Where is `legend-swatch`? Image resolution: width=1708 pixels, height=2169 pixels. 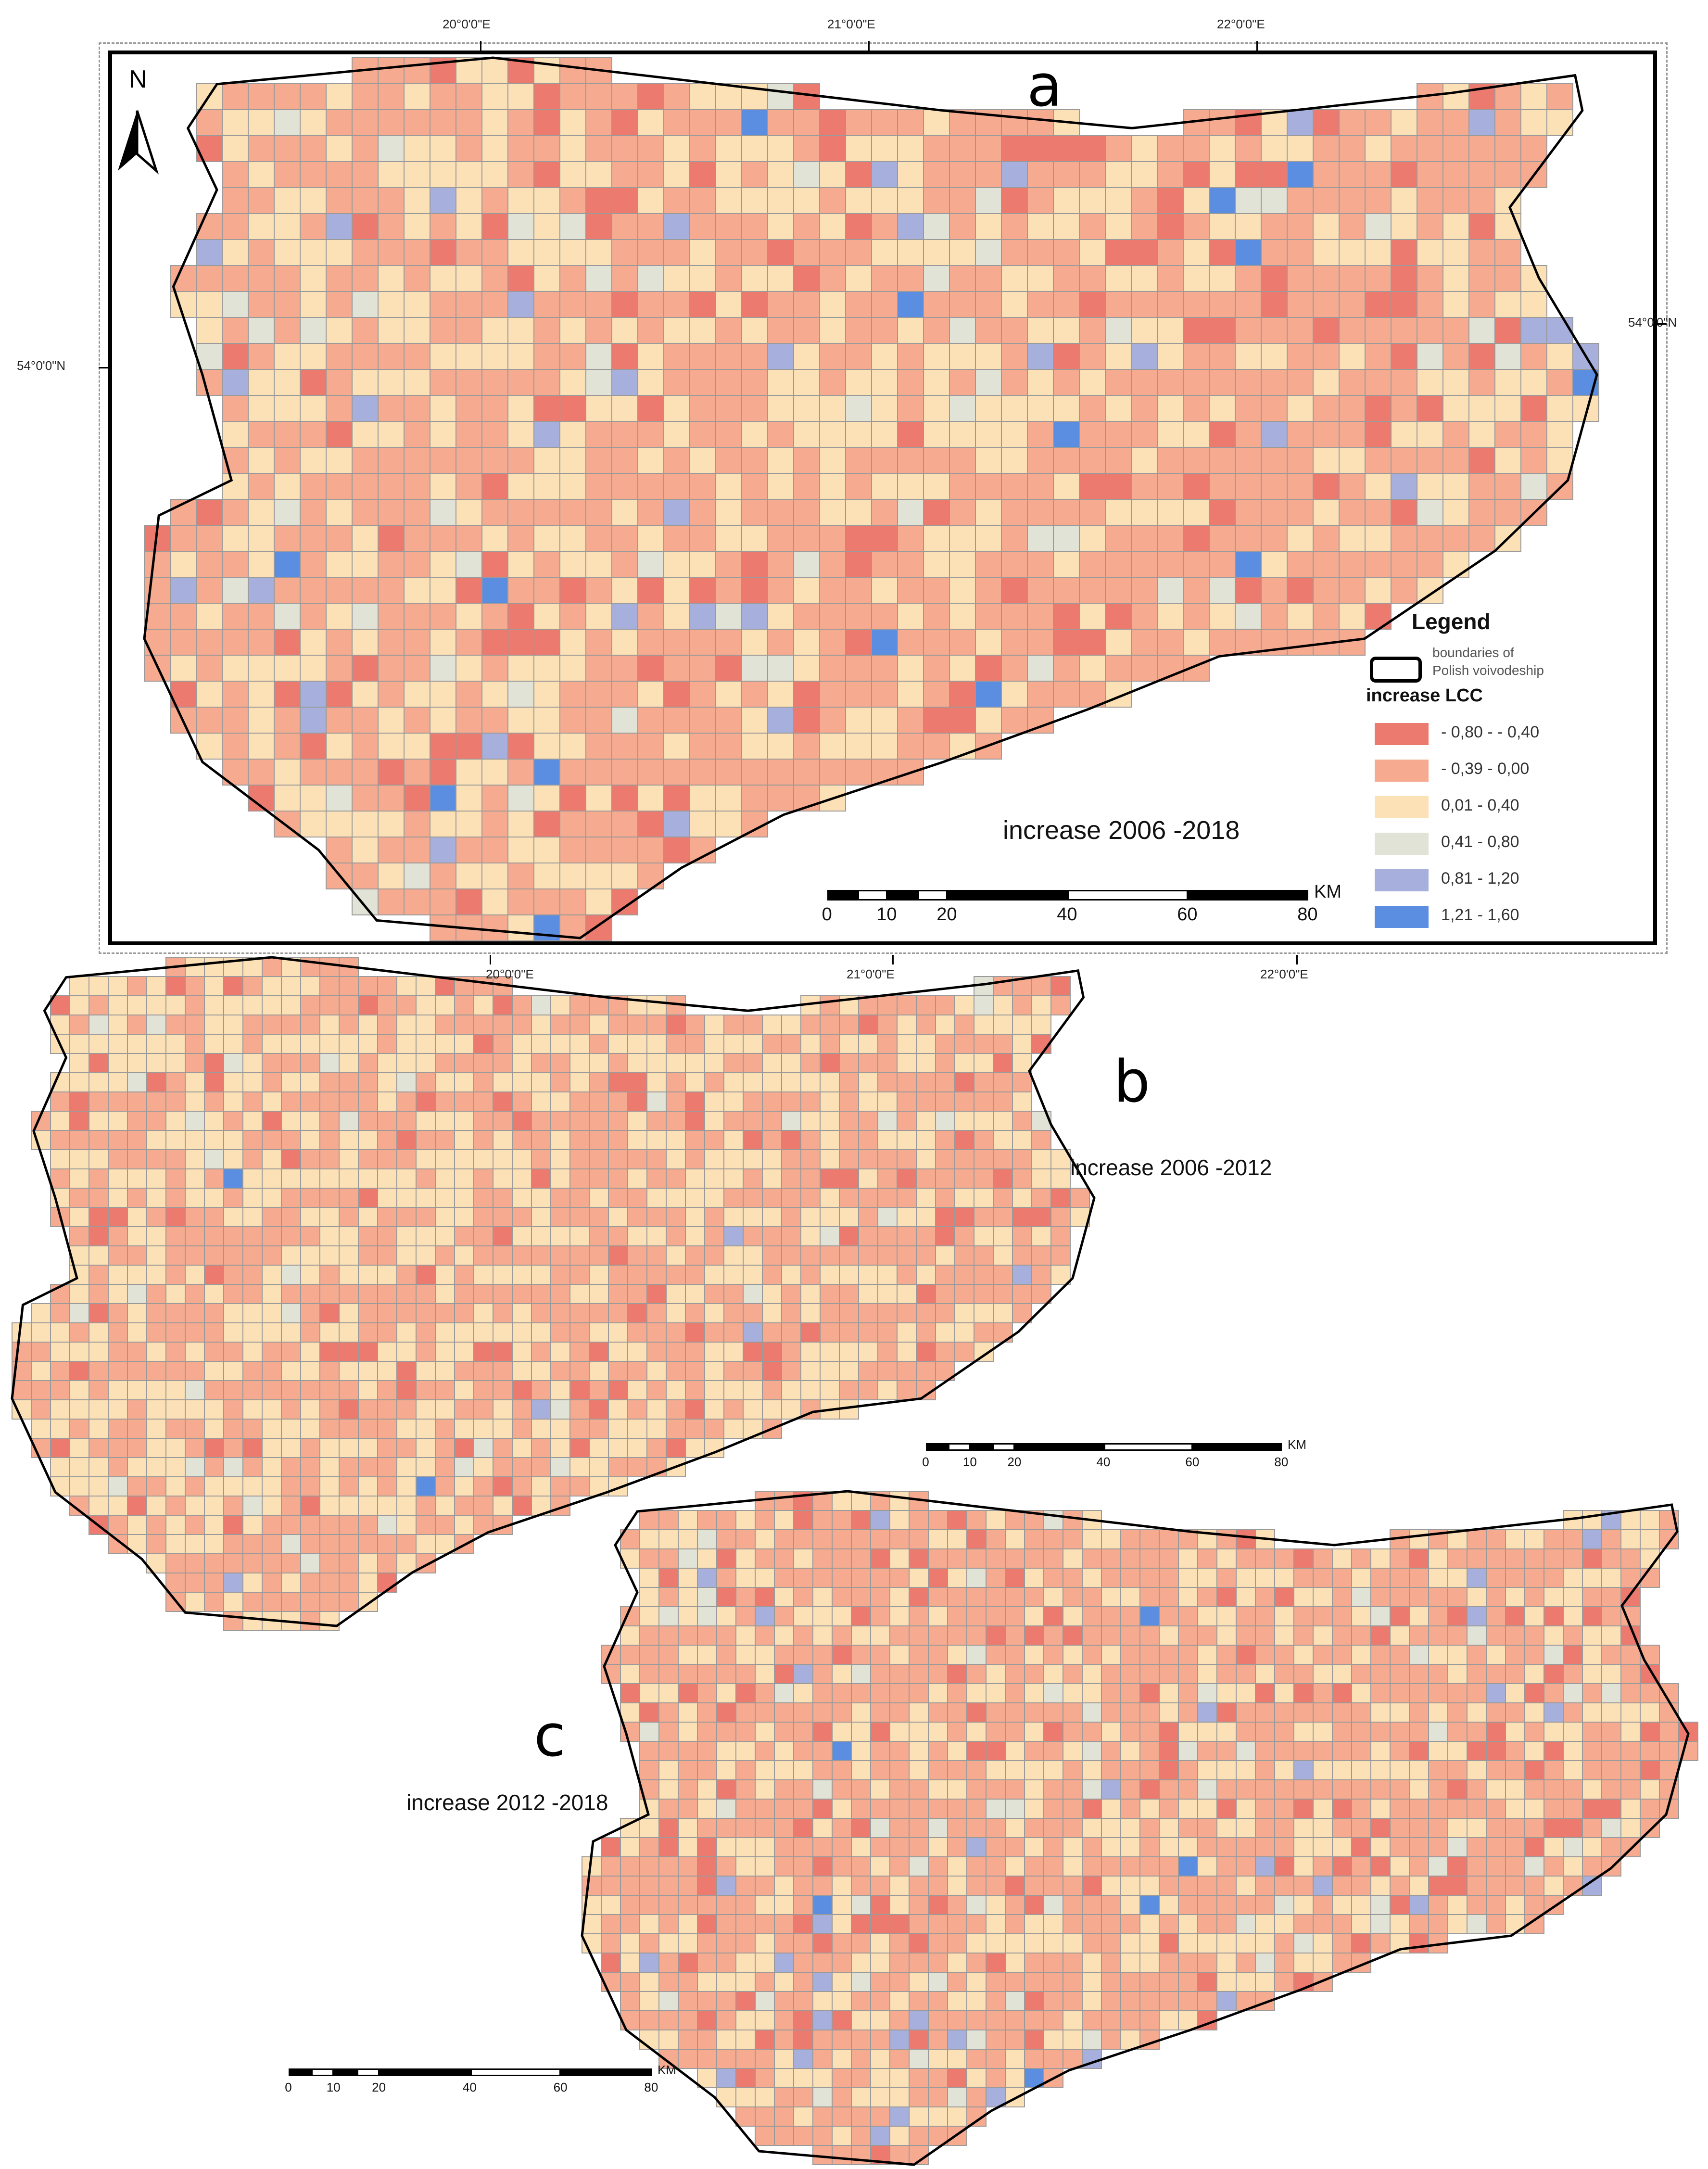 legend-swatch is located at coordinates (1402, 917).